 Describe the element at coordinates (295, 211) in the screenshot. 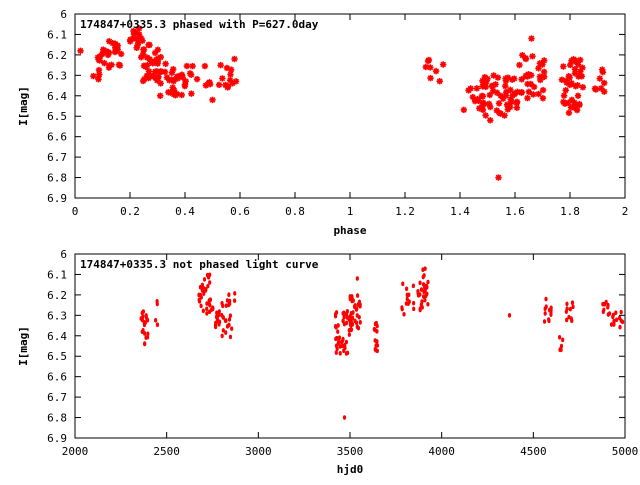

I see `phased-x-tick-label: 0.8` at that location.